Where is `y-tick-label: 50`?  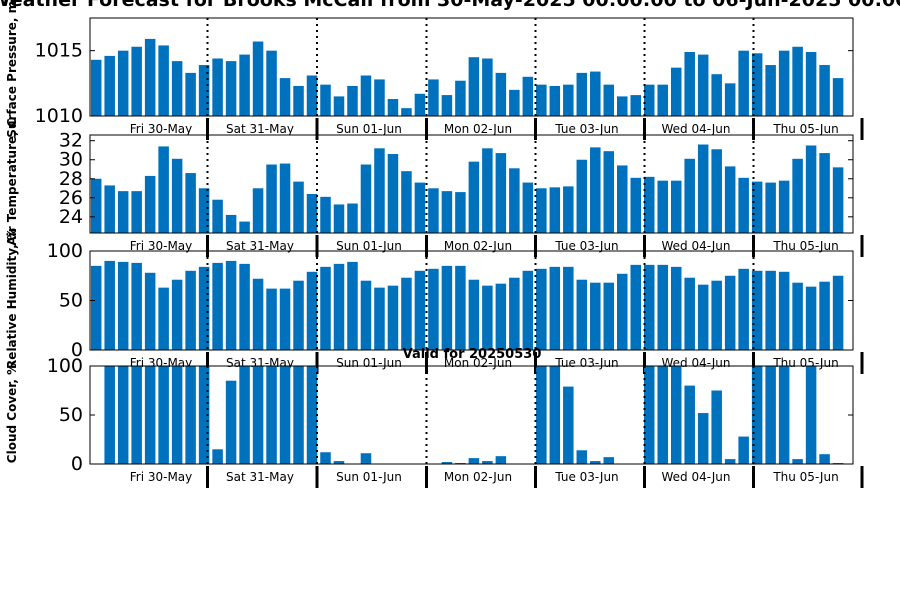
y-tick-label: 50 is located at coordinates (71, 415).